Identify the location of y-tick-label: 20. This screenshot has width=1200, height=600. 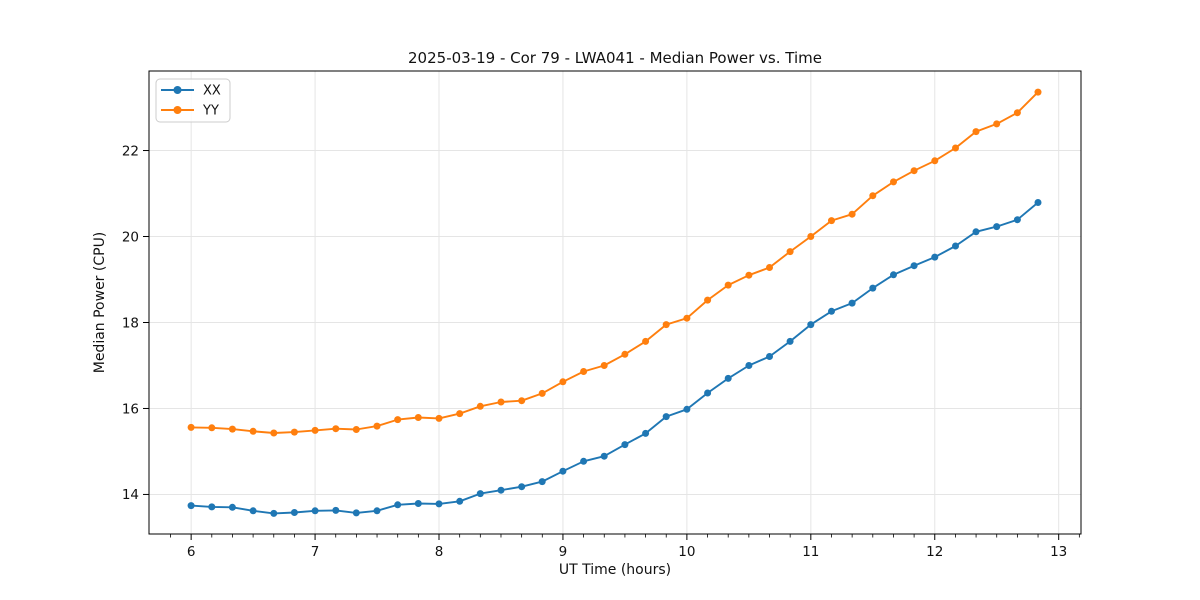
(130, 237).